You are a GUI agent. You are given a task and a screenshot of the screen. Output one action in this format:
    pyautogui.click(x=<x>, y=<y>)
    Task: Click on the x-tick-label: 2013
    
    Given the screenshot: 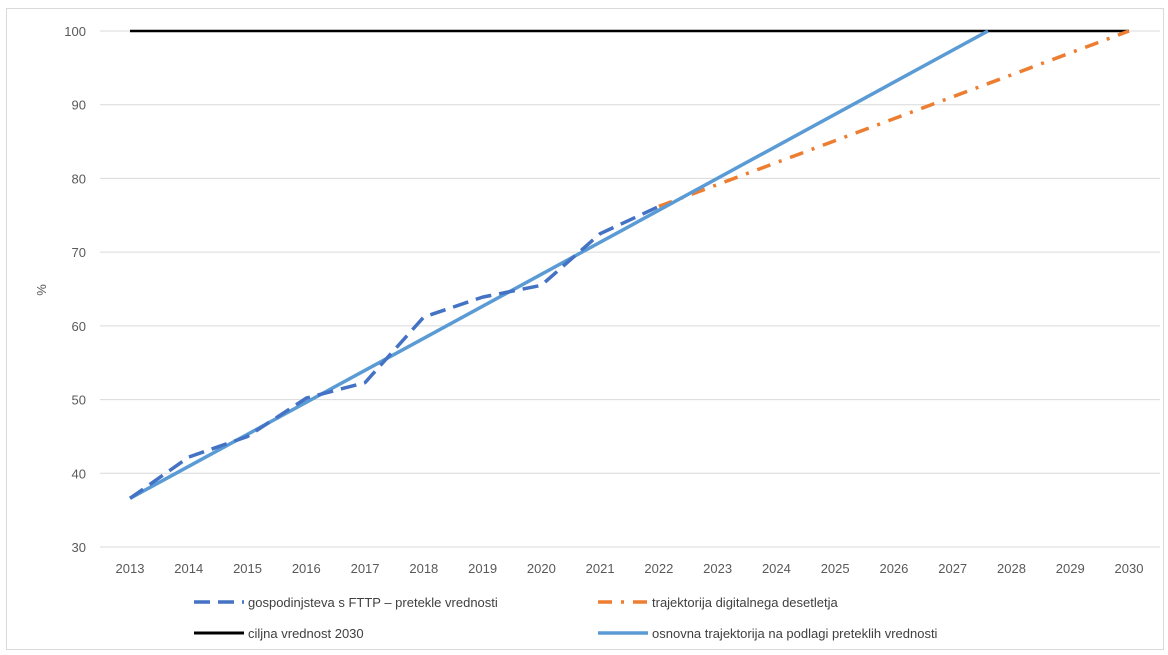 What is the action you would take?
    pyautogui.click(x=130, y=568)
    